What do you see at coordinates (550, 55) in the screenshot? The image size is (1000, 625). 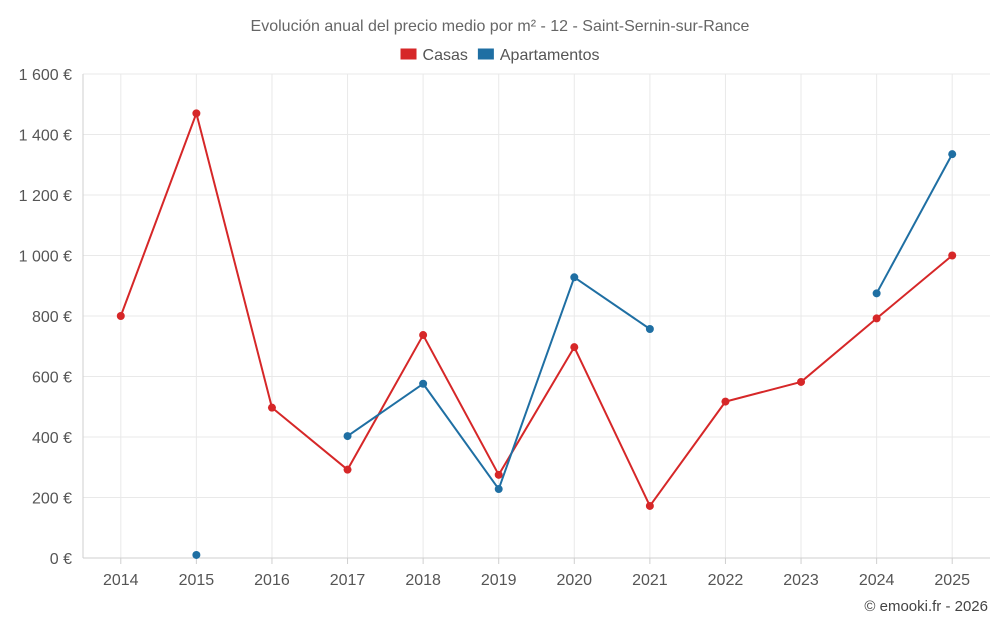 I see `legend-label-apartamentos: Apartamentos` at bounding box center [550, 55].